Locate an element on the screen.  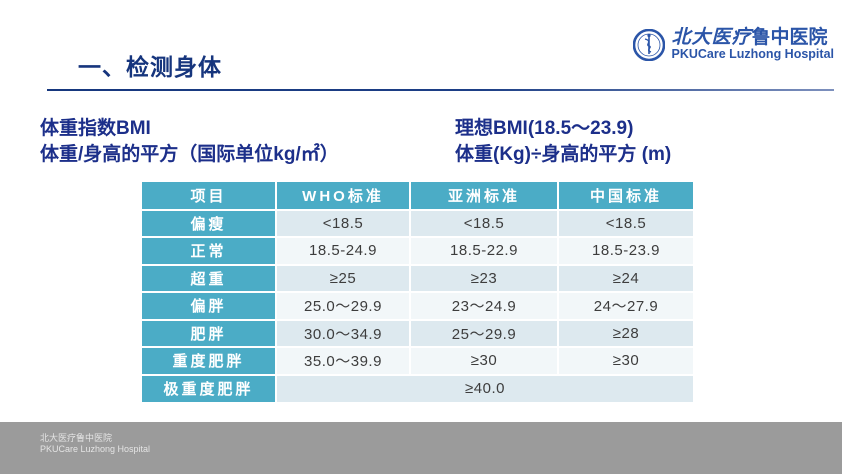
footer-text: 北大医疗鲁中医院 PKUCare Luzhong Hospital is located at coordinates (95, 444).